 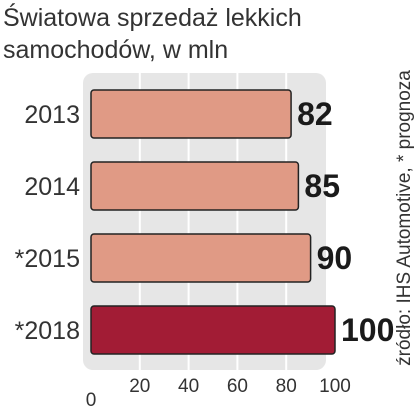 I want to click on value-label: 85, so click(x=322, y=186).